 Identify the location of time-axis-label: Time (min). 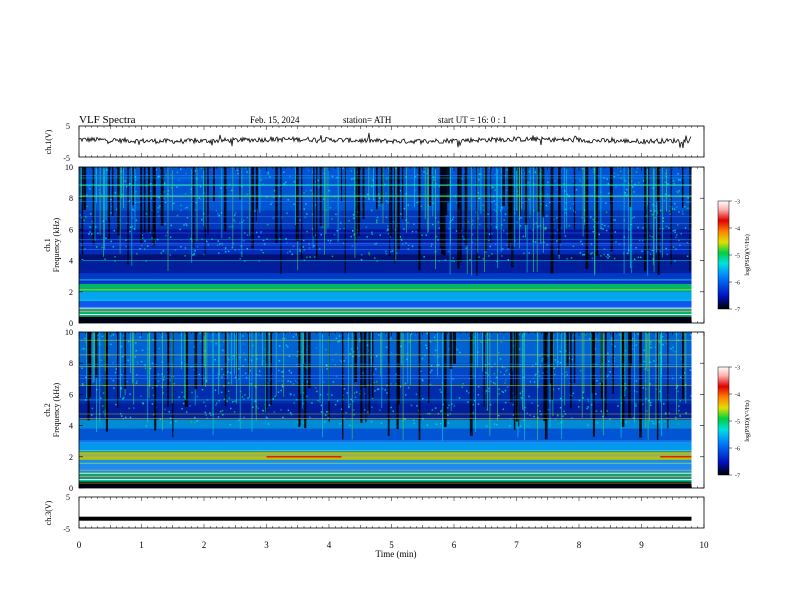
(396, 554).